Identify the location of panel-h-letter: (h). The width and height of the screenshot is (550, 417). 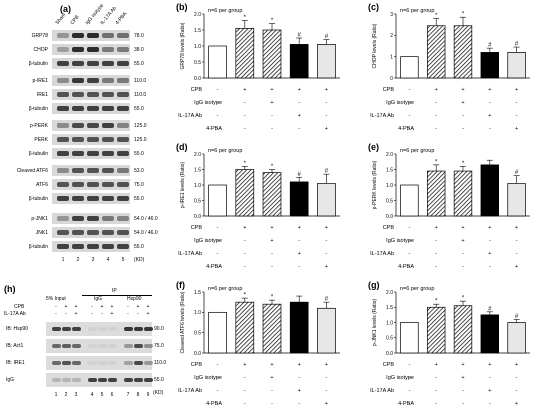
(10, 289).